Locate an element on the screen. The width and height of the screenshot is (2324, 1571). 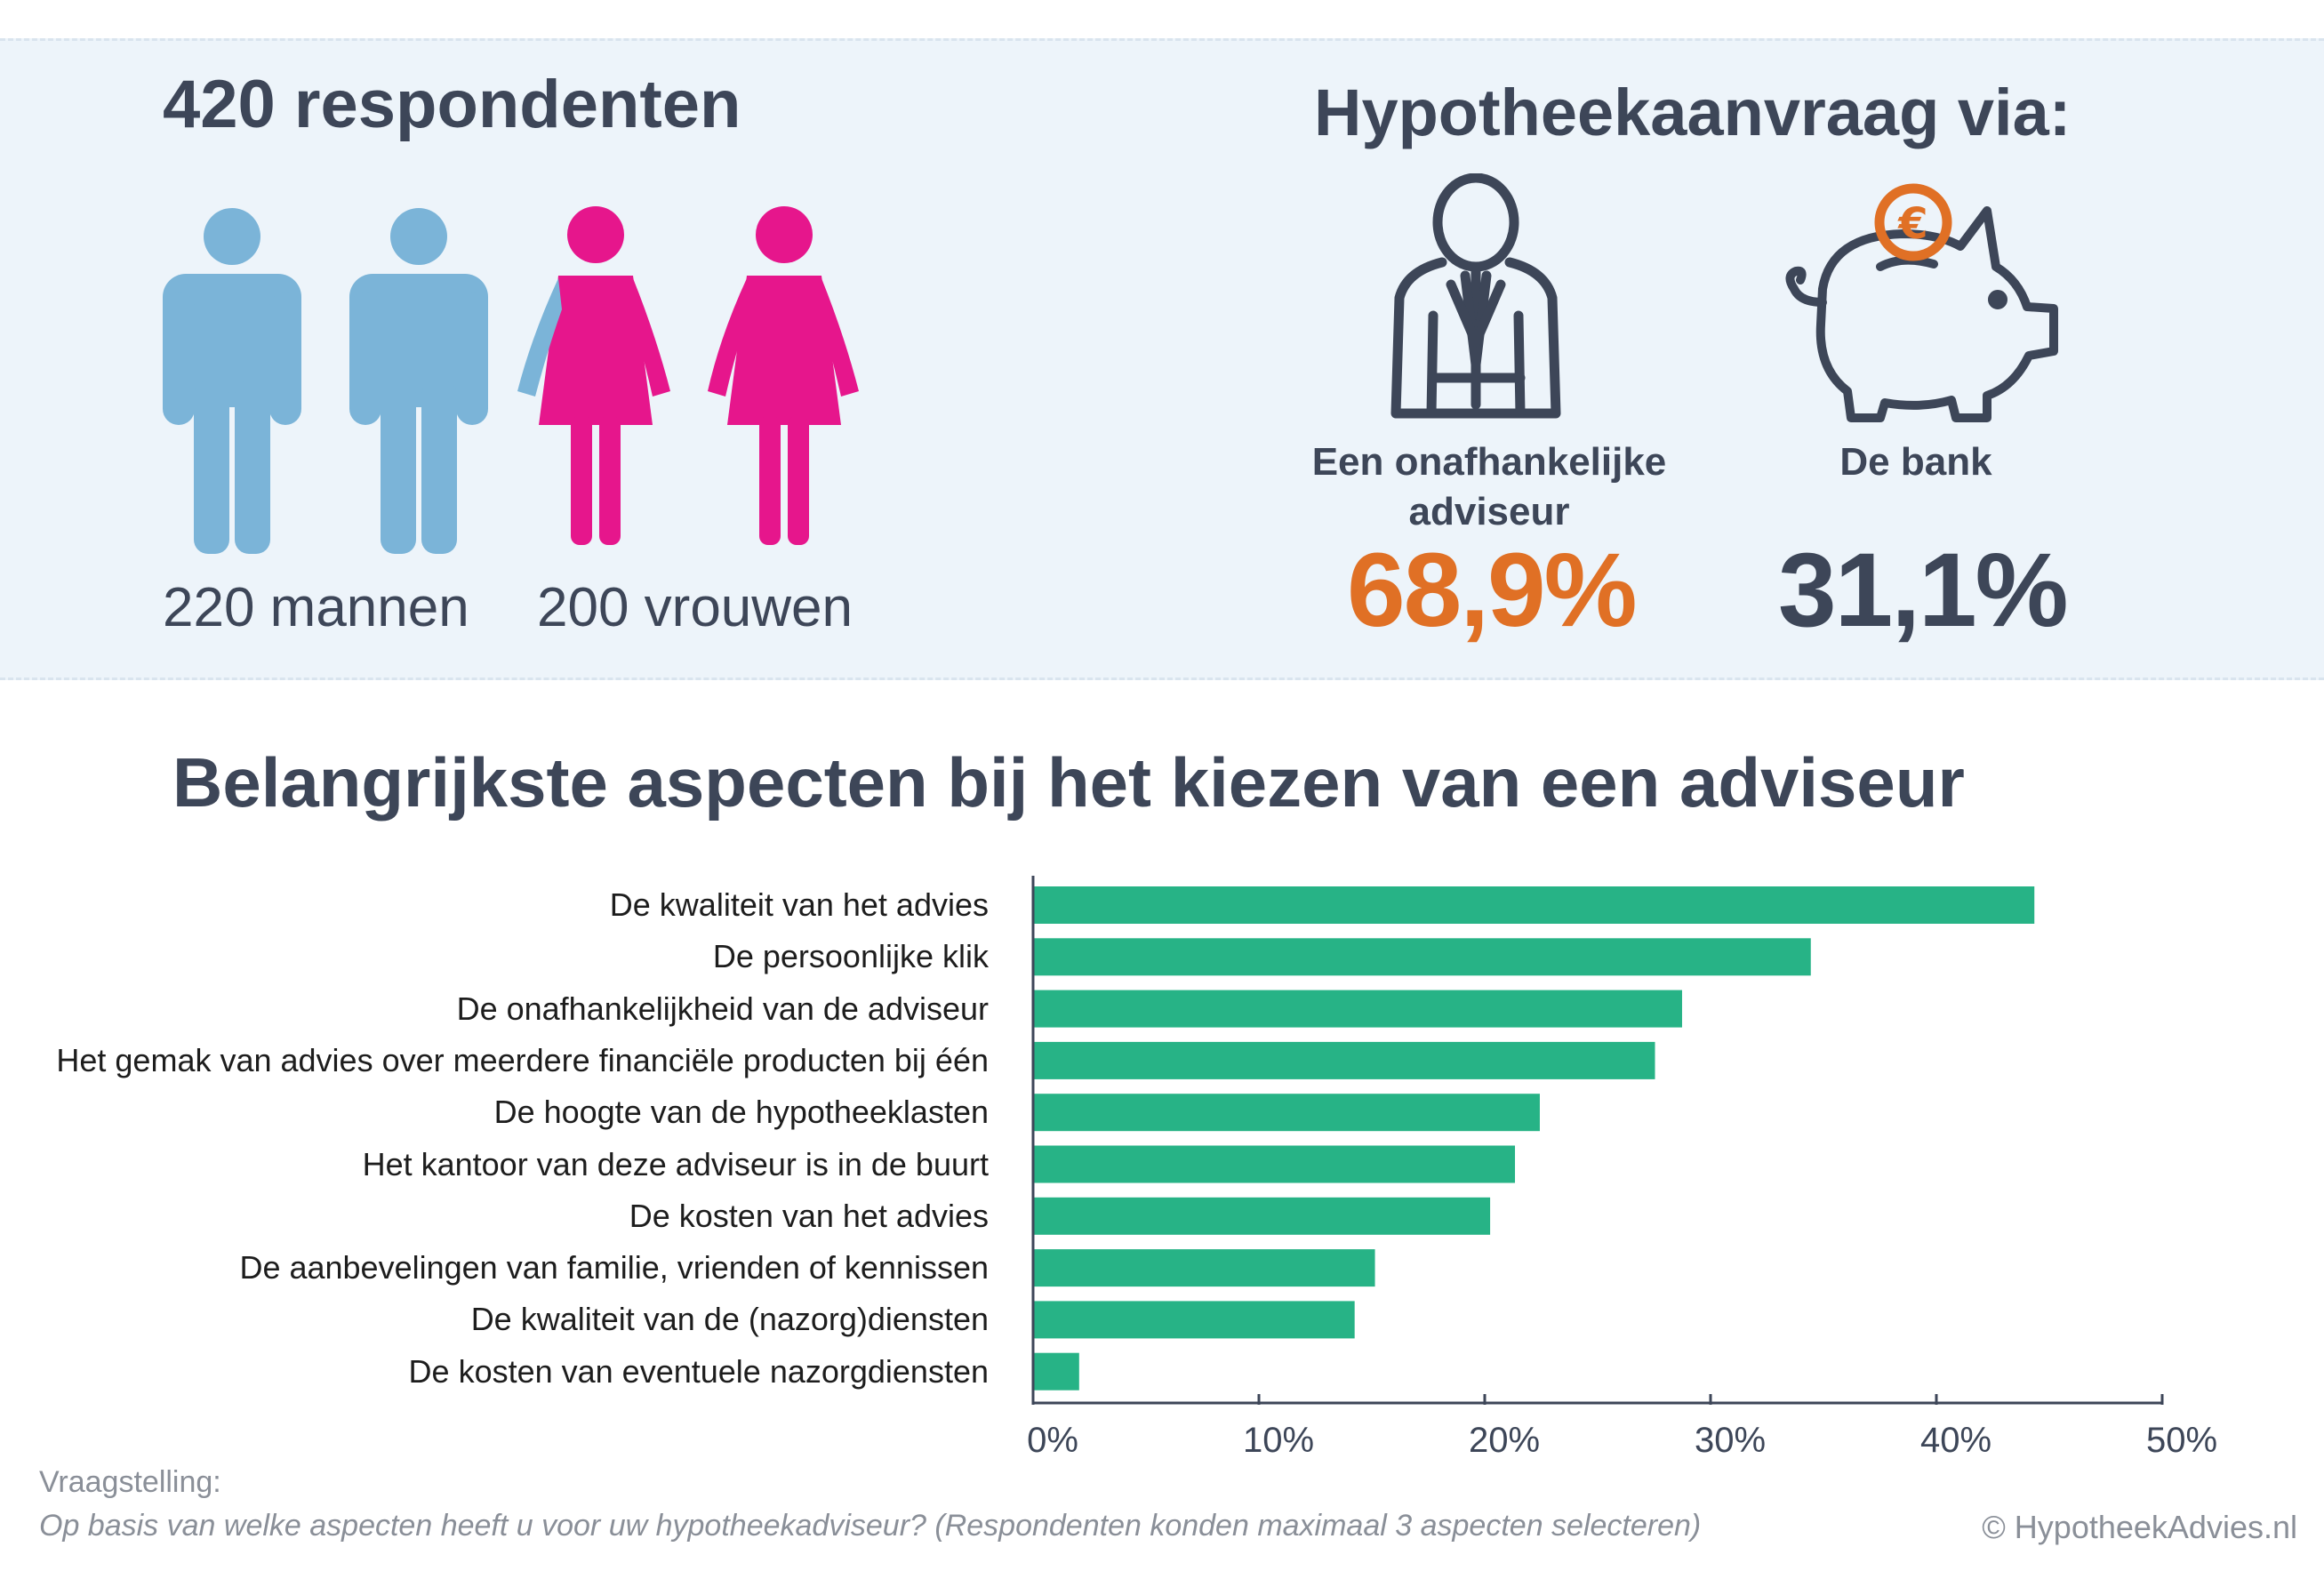
advisor-person-icon is located at coordinates (1475, 296).